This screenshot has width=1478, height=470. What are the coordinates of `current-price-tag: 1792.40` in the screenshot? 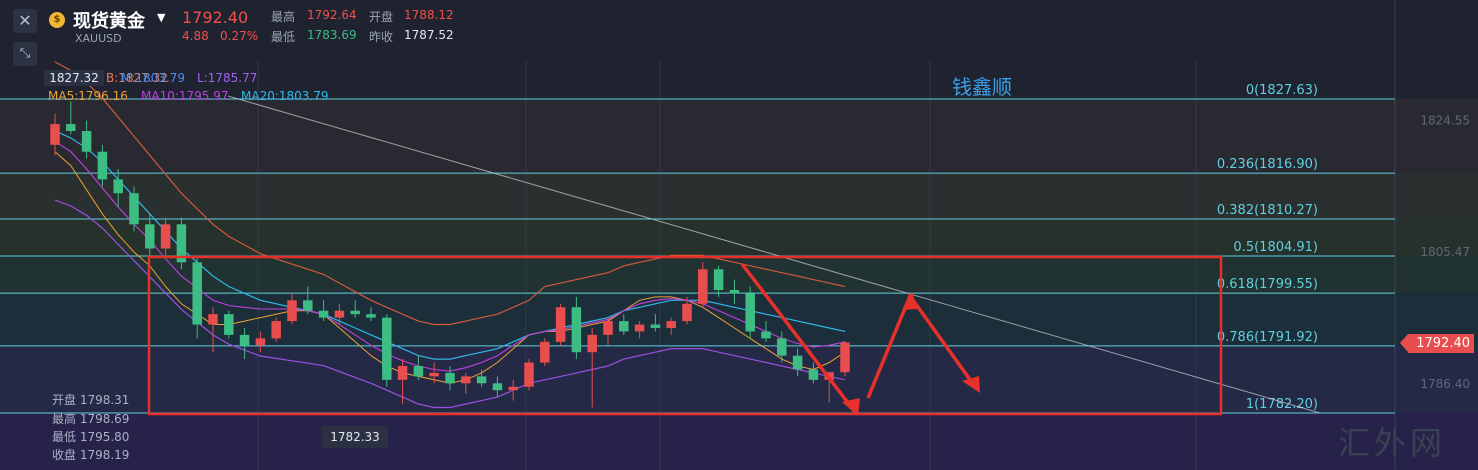 It's located at (1437, 343).